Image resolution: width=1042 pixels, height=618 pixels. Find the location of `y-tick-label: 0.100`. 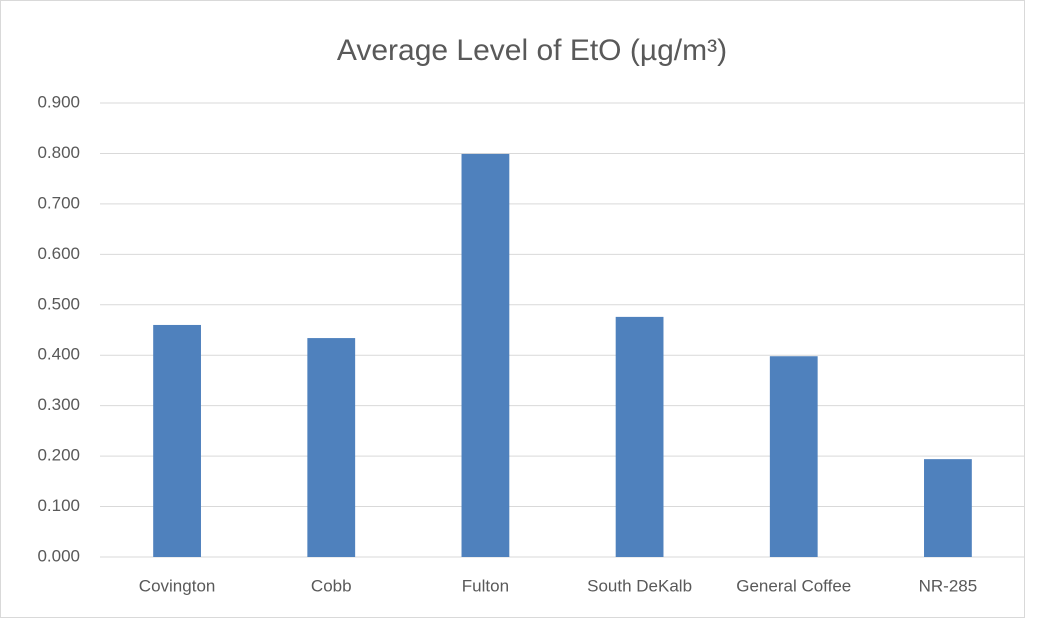

y-tick-label: 0.100 is located at coordinates (58, 505).